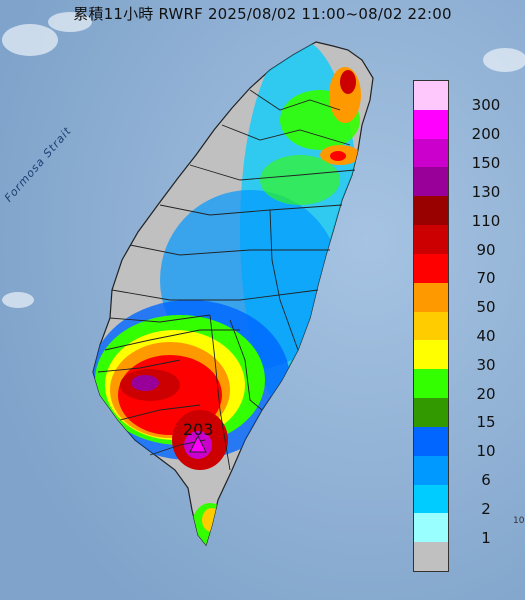 Image resolution: width=525 pixels, height=600 pixels. I want to click on legend-label: 150, so click(486, 163).